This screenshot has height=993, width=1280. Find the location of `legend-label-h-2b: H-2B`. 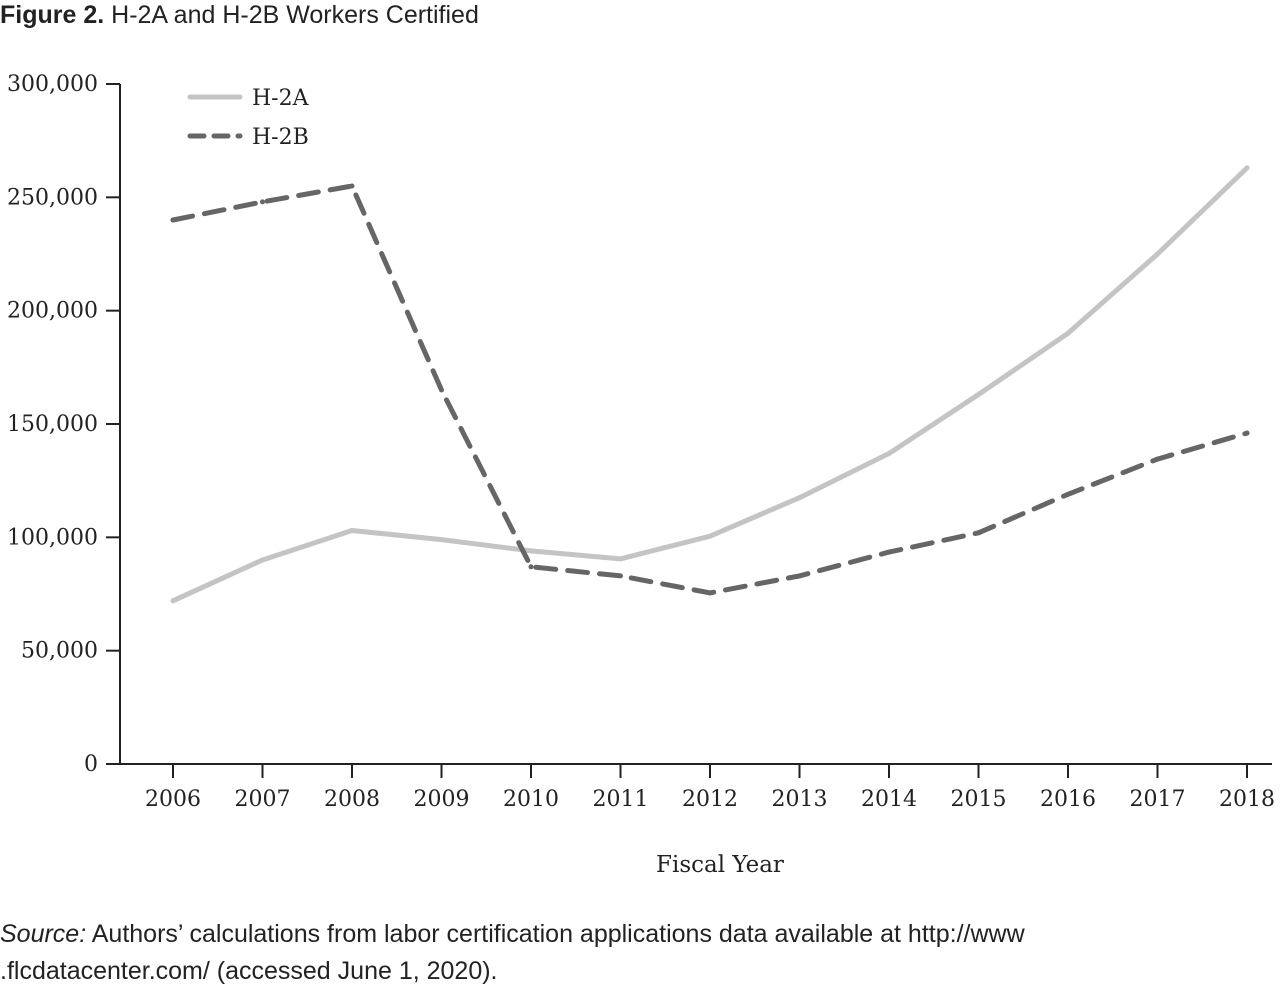

legend-label-h-2b: H-2B is located at coordinates (280, 137).